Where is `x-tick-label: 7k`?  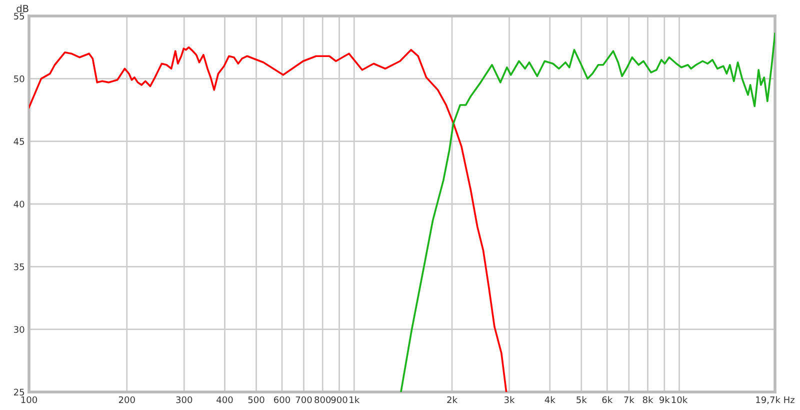 x-tick-label: 7k is located at coordinates (629, 400).